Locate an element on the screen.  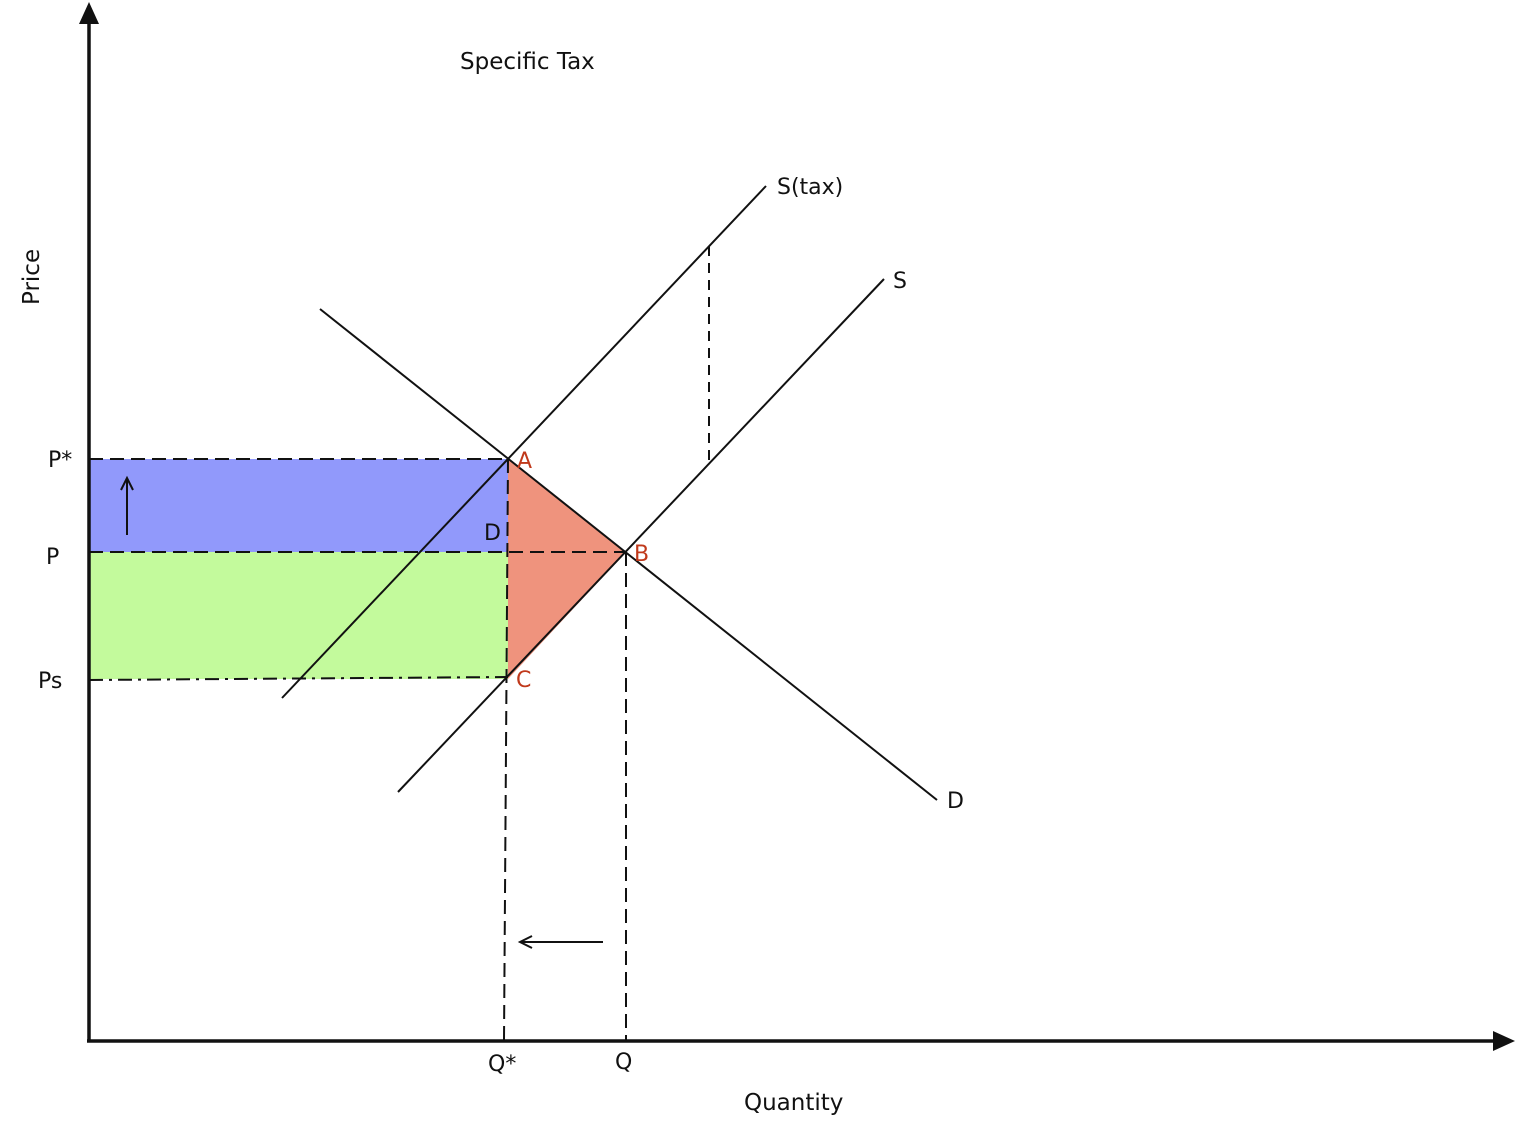
ps-label: Ps is located at coordinates (50, 681).